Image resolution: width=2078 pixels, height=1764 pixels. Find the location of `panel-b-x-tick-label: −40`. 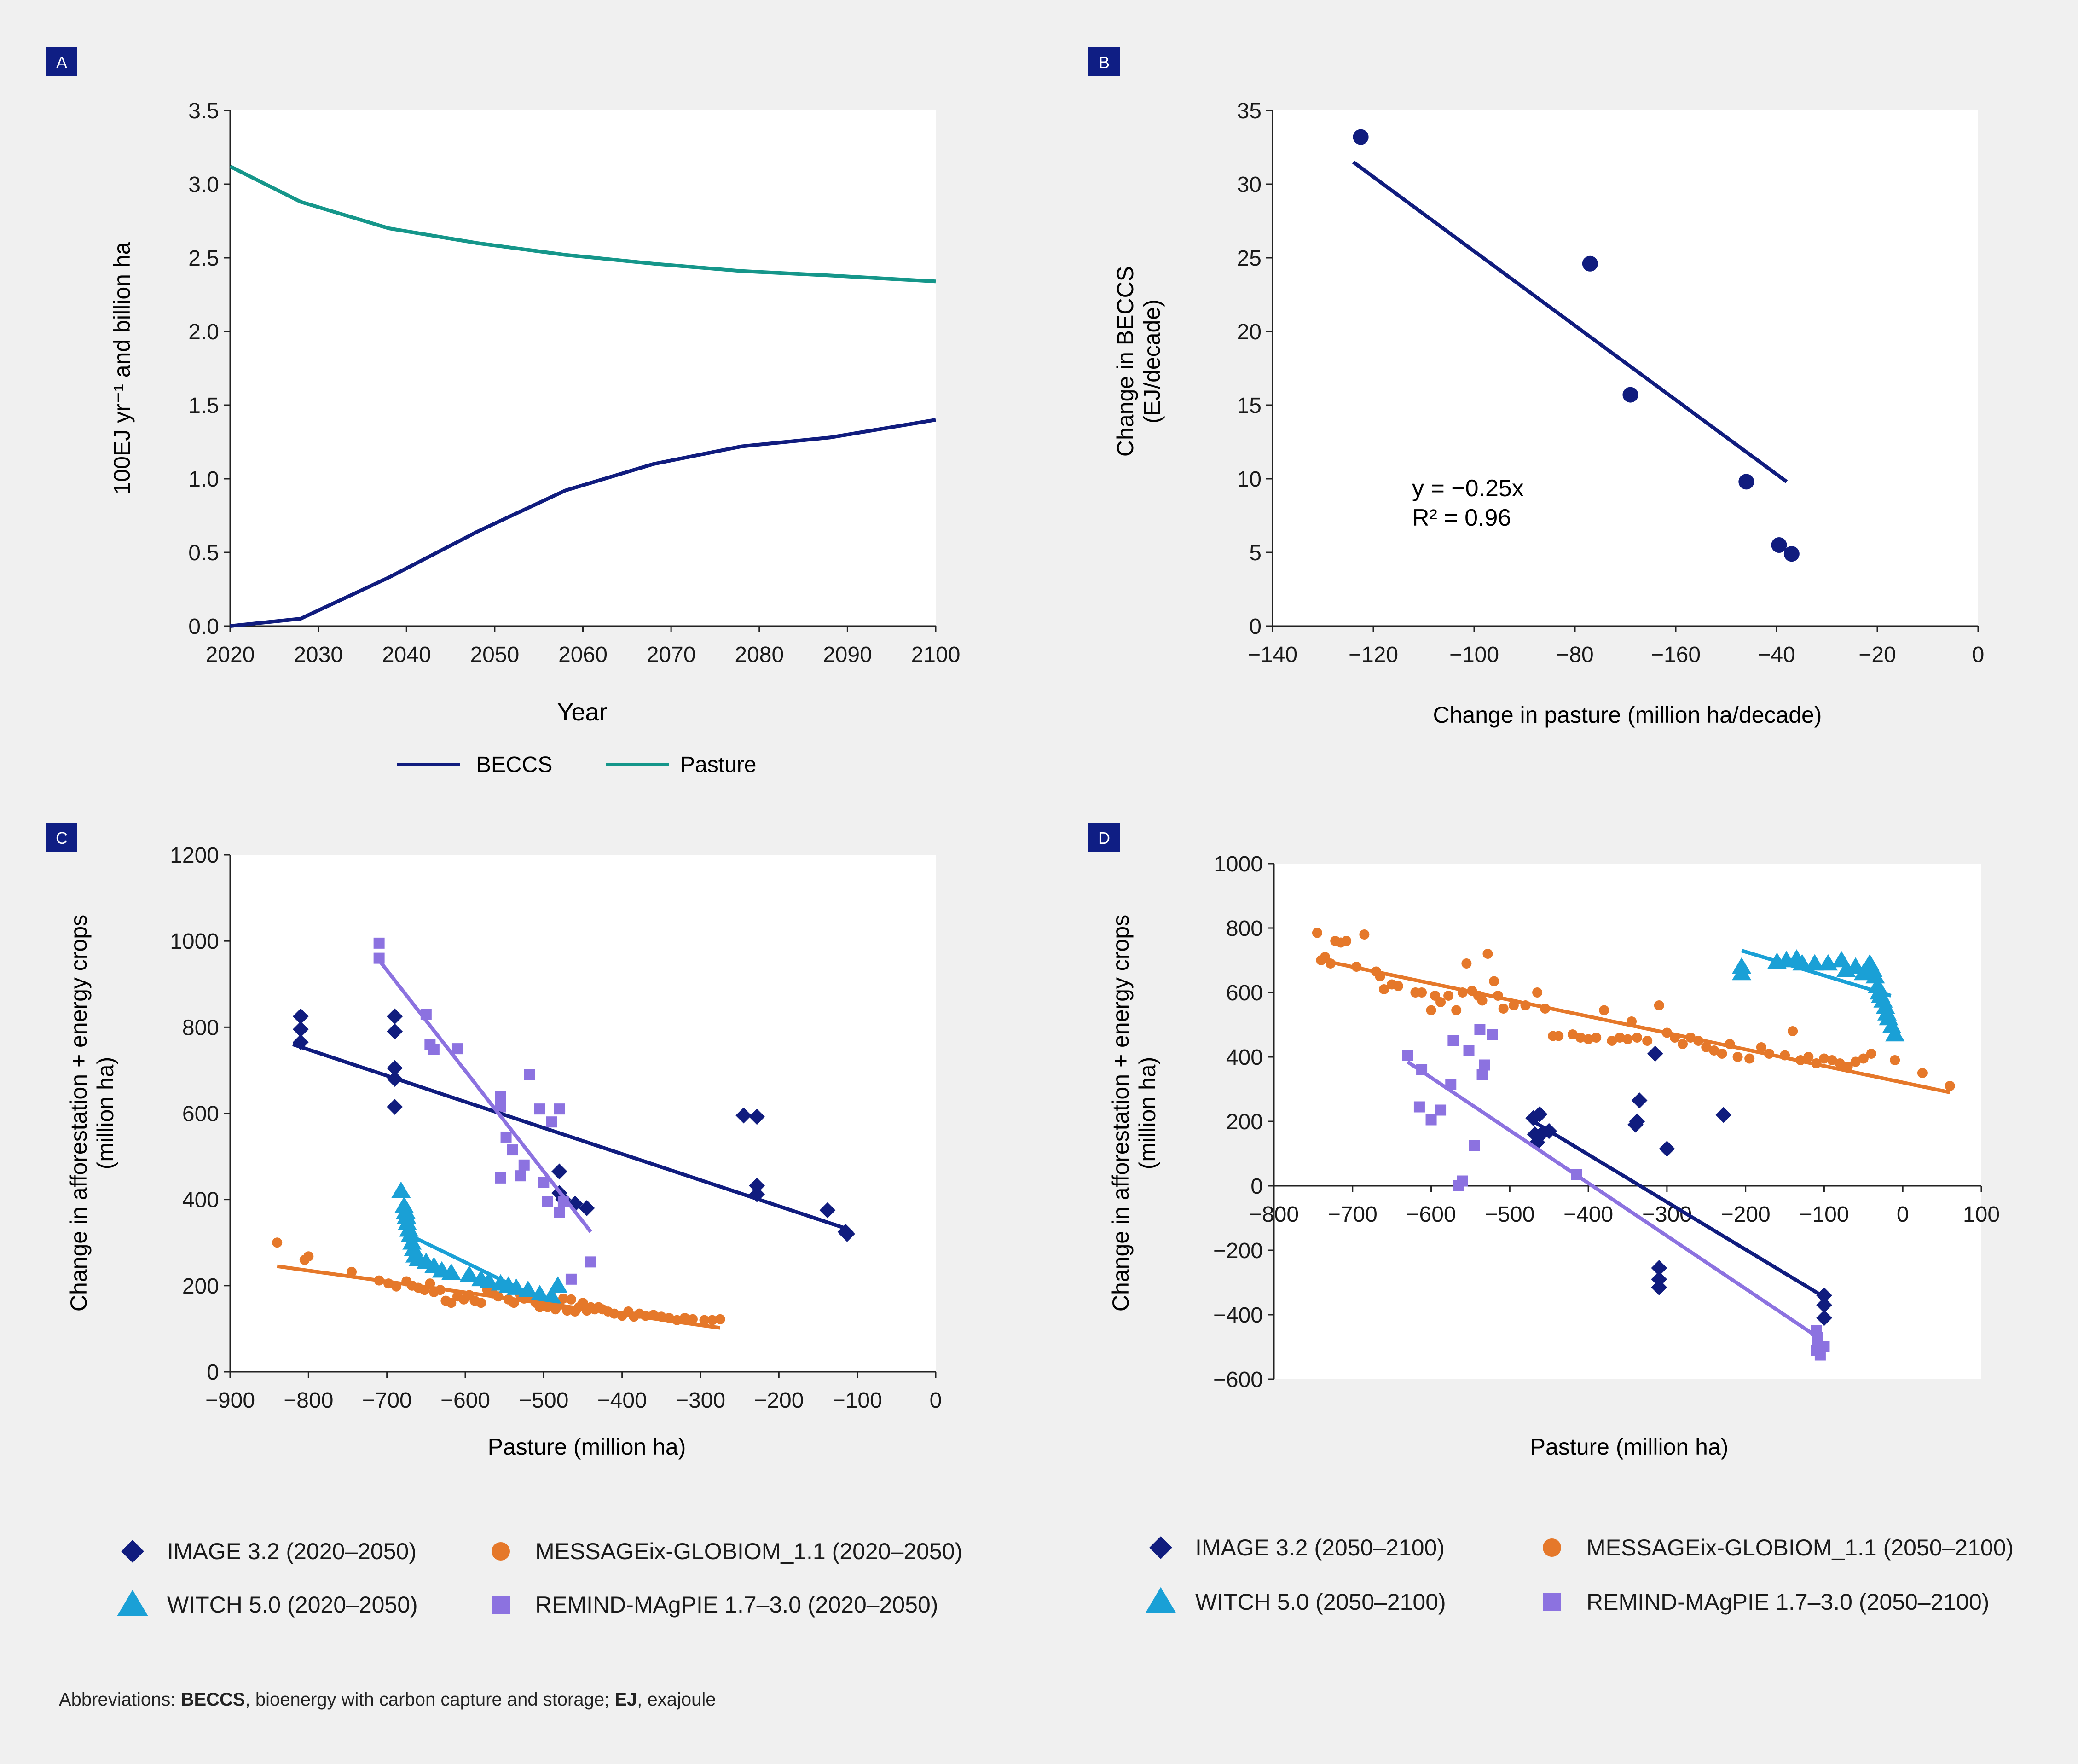

panel-b-x-tick-label: −40 is located at coordinates (1776, 655).